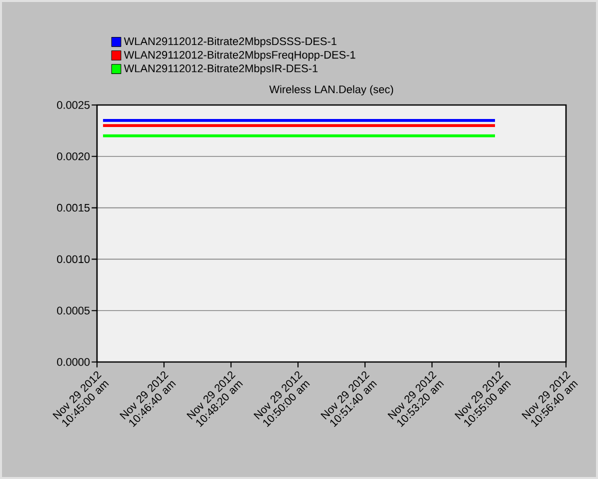 Image resolution: width=598 pixels, height=479 pixels. I want to click on y-tick-label: 0.0010, so click(73, 259).